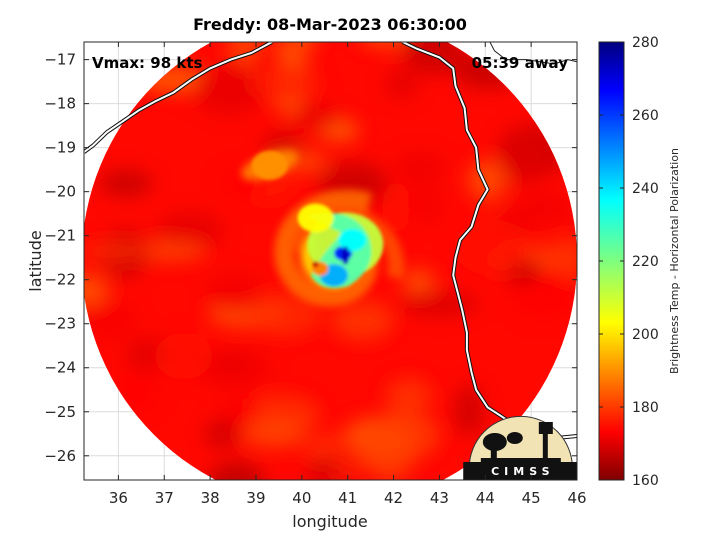 The width and height of the screenshot is (720, 540). What do you see at coordinates (60, 60) in the screenshot?
I see `y-tick-label: −17` at bounding box center [60, 60].